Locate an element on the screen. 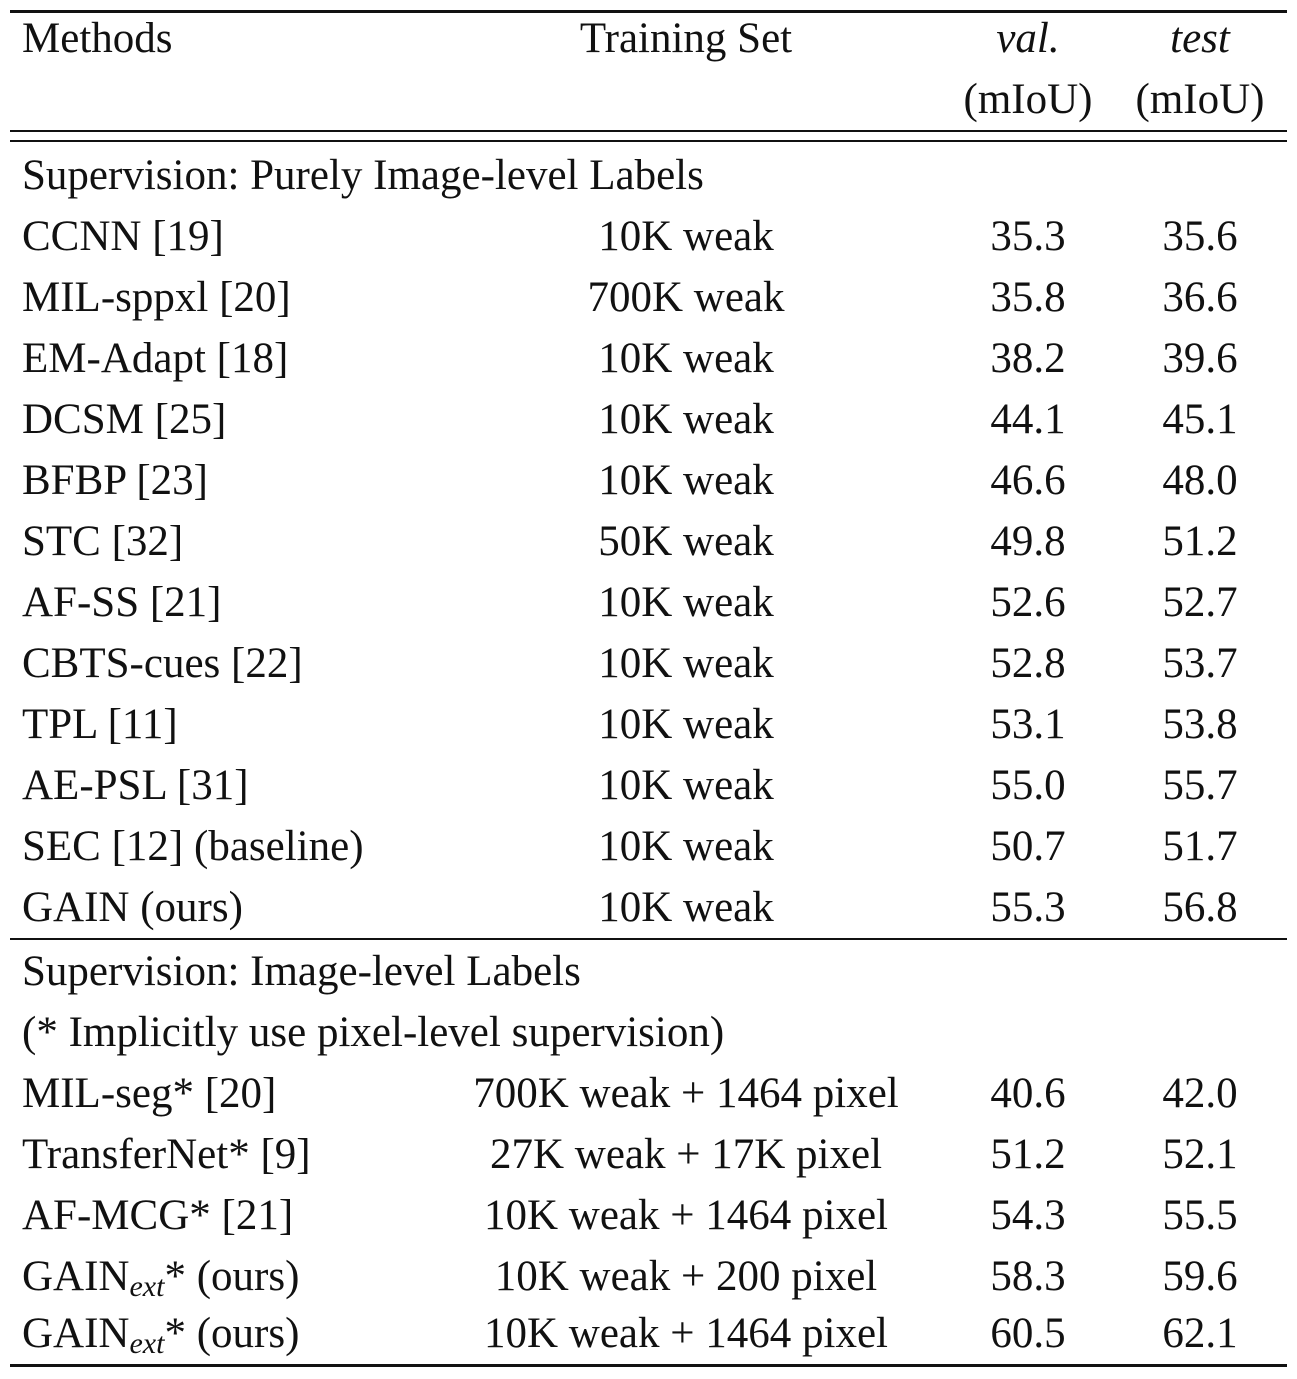 The height and width of the screenshot is (1379, 1297). val-cell: 40.6 is located at coordinates (1028, 1093).